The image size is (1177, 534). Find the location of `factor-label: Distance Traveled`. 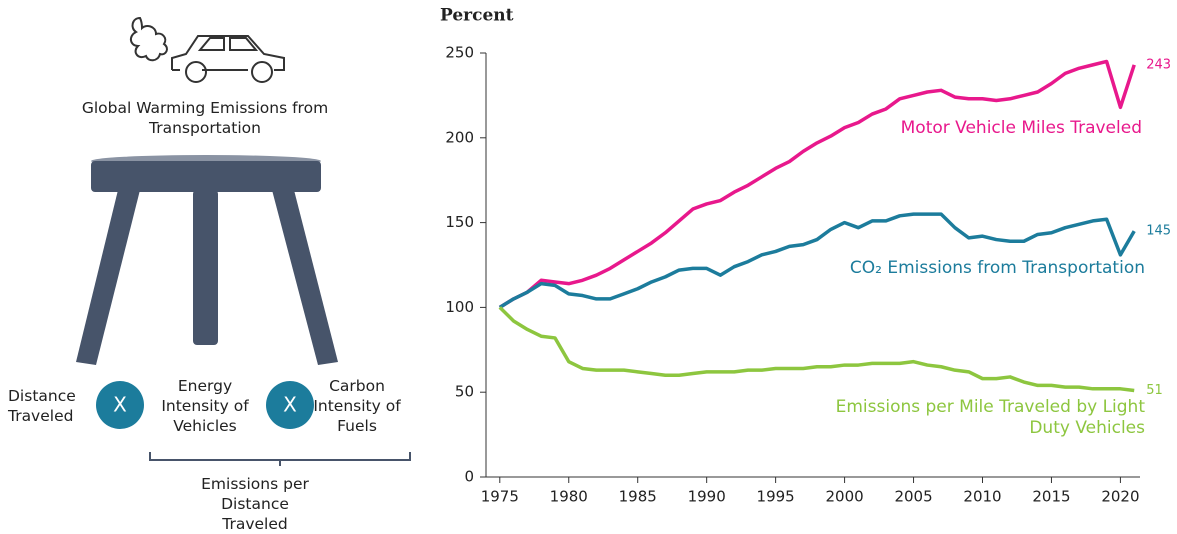

factor-label: Distance Traveled is located at coordinates (42, 406).